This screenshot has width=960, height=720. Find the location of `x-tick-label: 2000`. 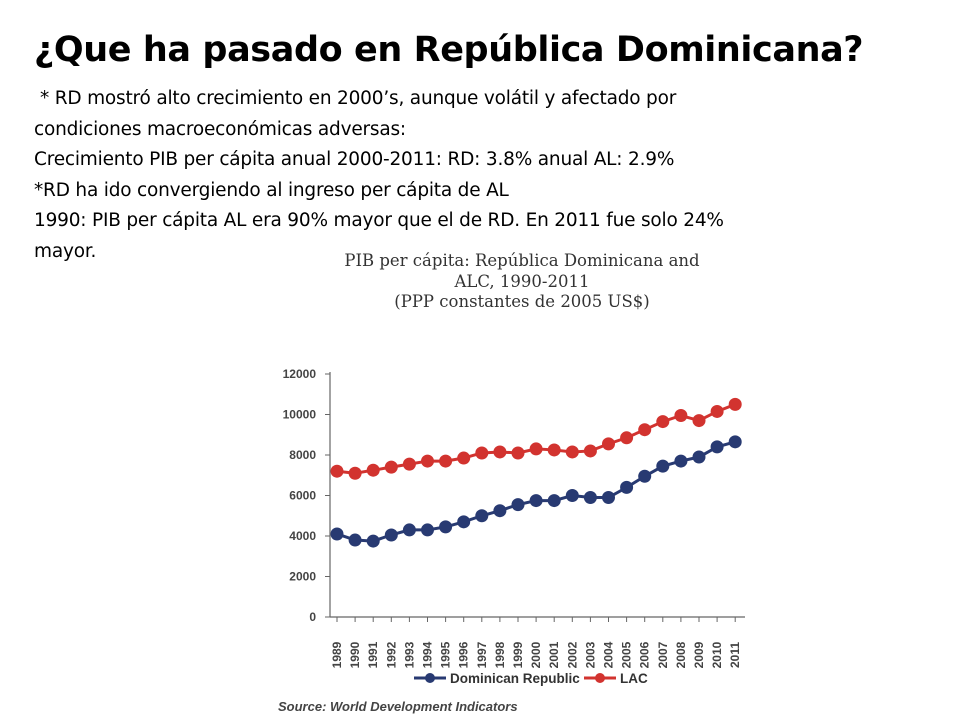

x-tick-label: 2000 is located at coordinates (536, 654).